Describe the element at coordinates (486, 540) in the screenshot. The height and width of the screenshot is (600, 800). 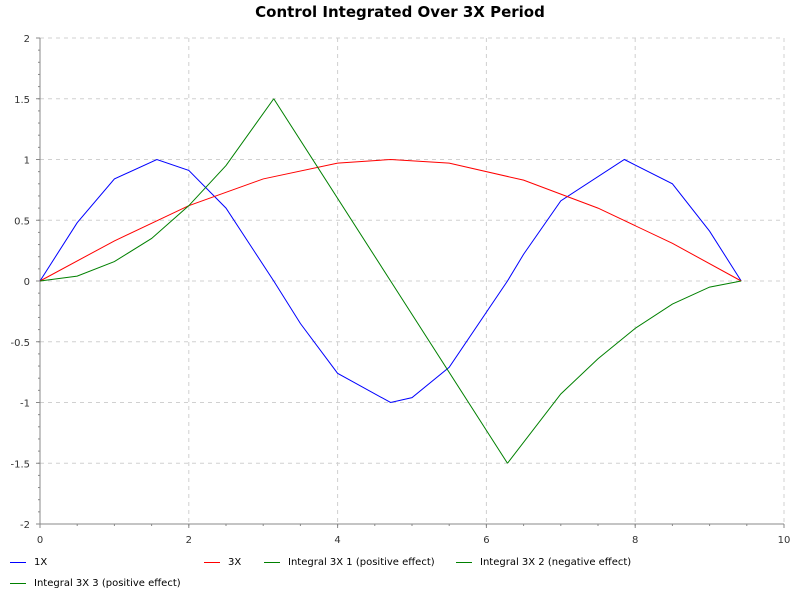
I see `x-tick-label: 6` at that location.